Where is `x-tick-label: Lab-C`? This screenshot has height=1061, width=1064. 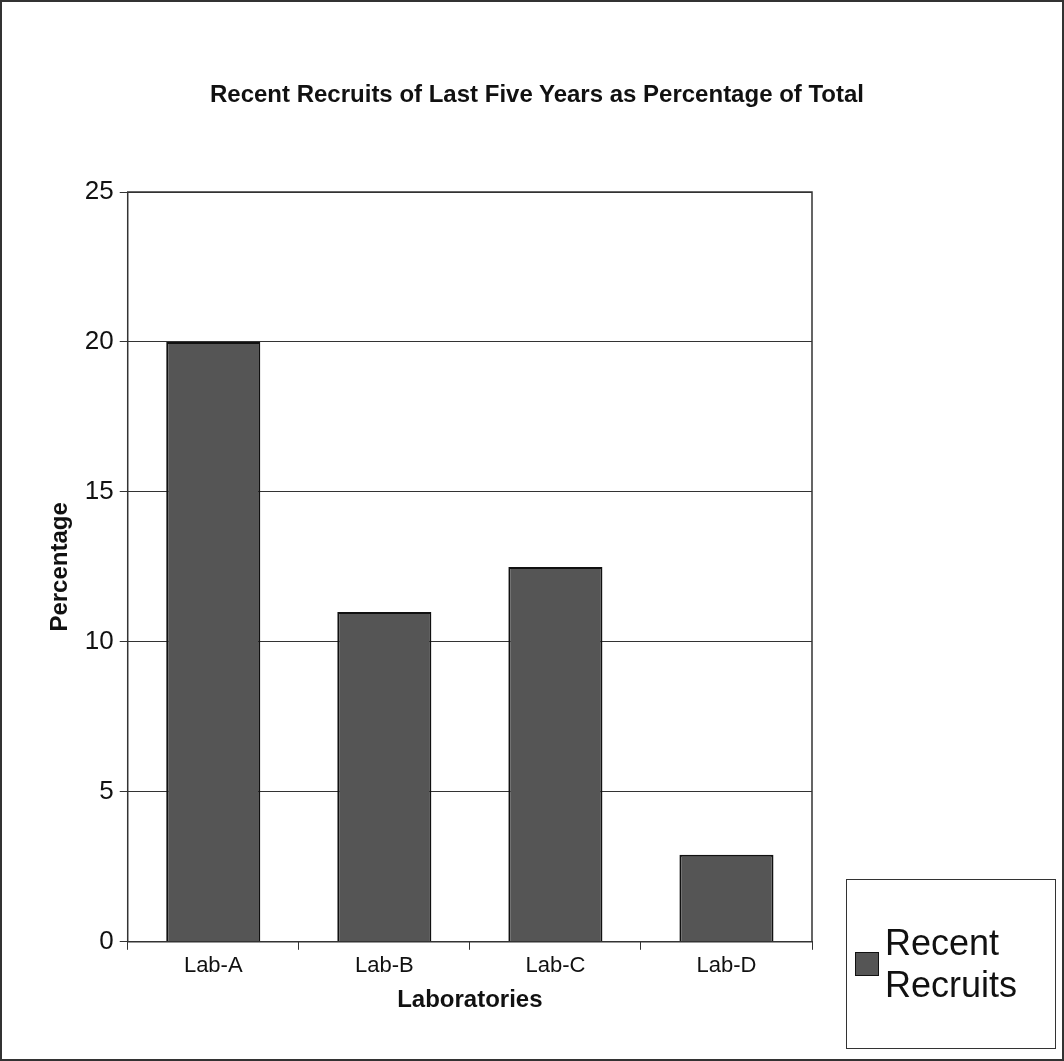
x-tick-label: Lab-C is located at coordinates (555, 965).